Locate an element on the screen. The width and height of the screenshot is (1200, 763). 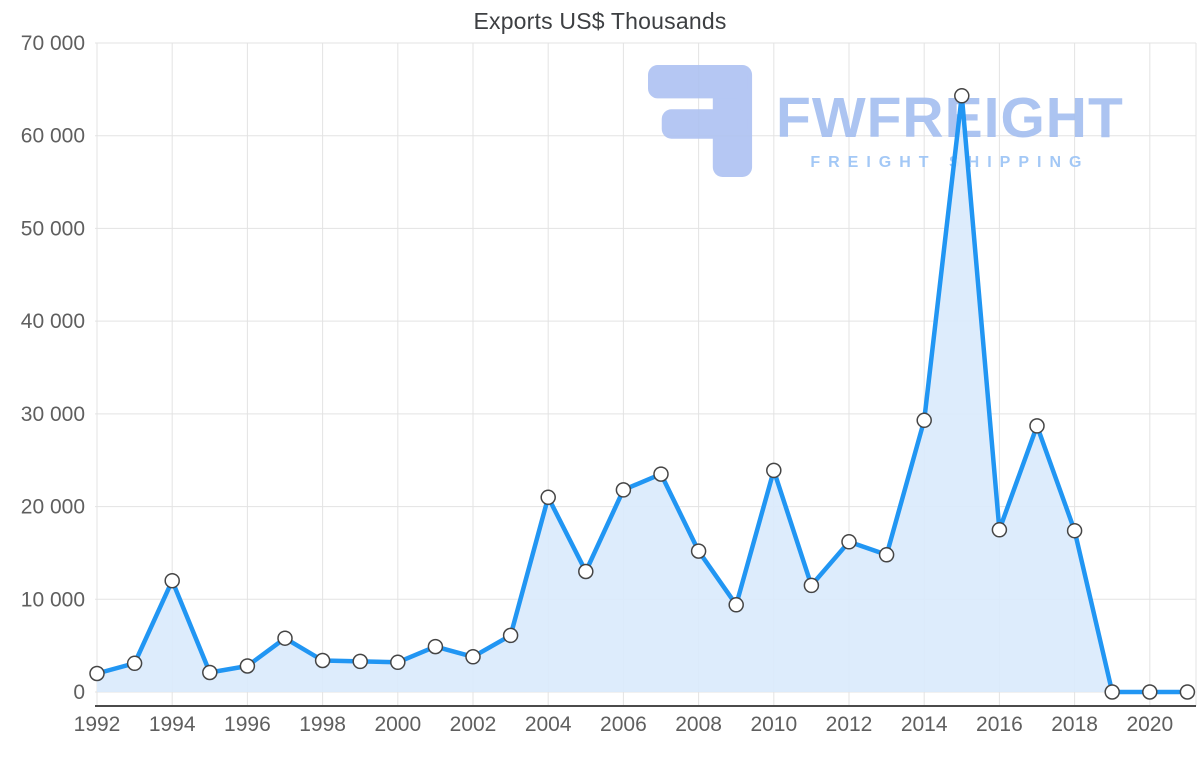
y-axis-tick-label: 50 000 is located at coordinates (53, 228).